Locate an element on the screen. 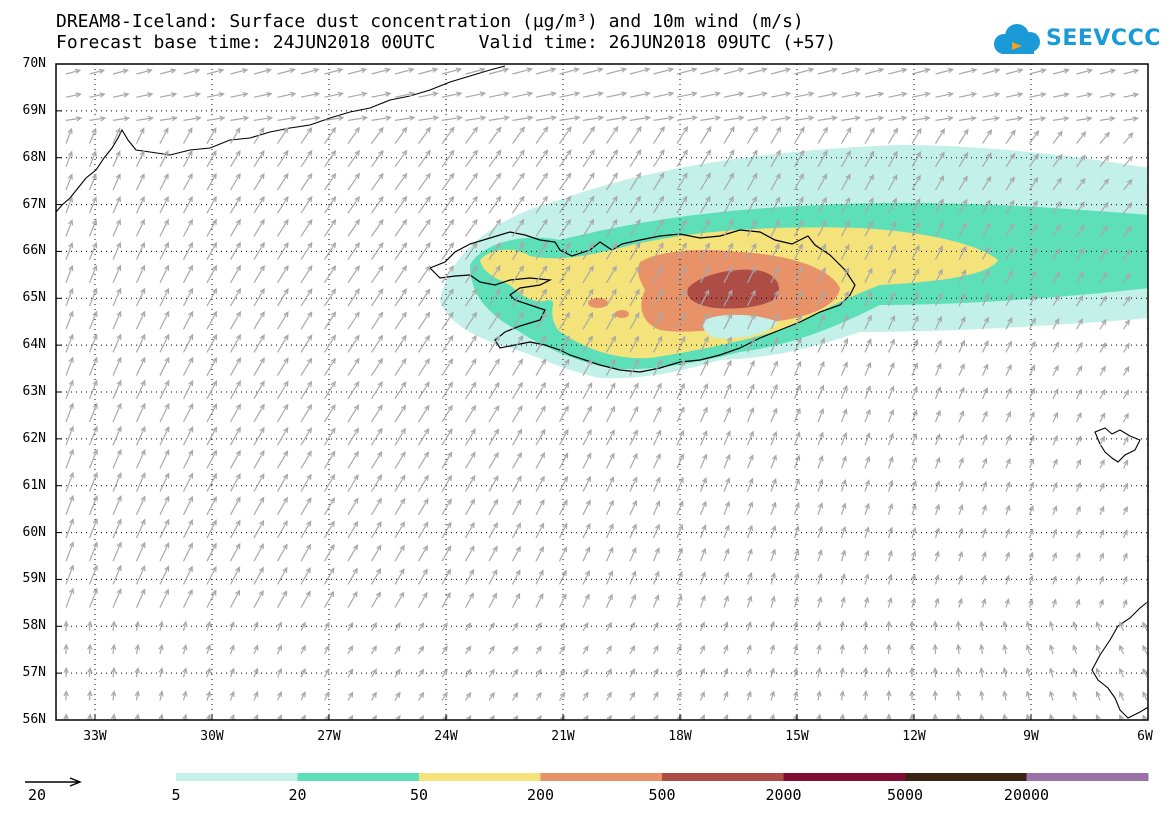 The width and height of the screenshot is (1175, 815). seevccc-logo is located at coordinates (1017, 39).